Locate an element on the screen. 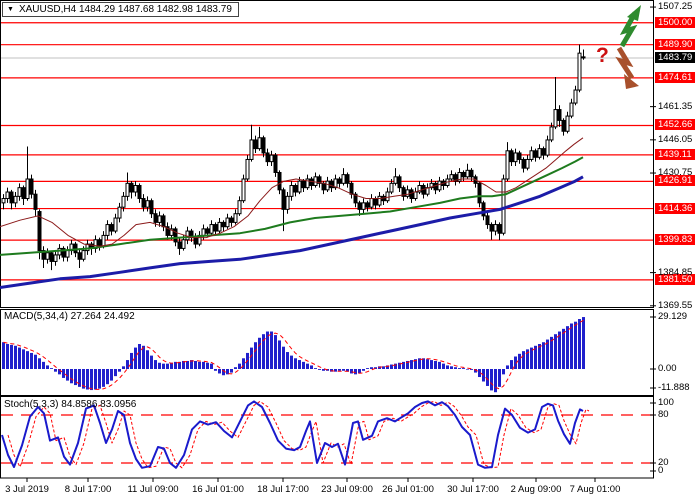 This screenshot has width=700, height=500. up-arrowhead-icon is located at coordinates (634, 13).